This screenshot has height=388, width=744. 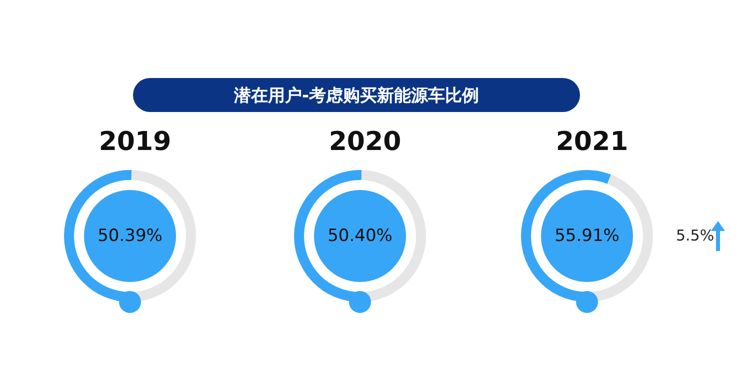 What do you see at coordinates (360, 236) in the screenshot?
I see `data-label: 50.40%` at bounding box center [360, 236].